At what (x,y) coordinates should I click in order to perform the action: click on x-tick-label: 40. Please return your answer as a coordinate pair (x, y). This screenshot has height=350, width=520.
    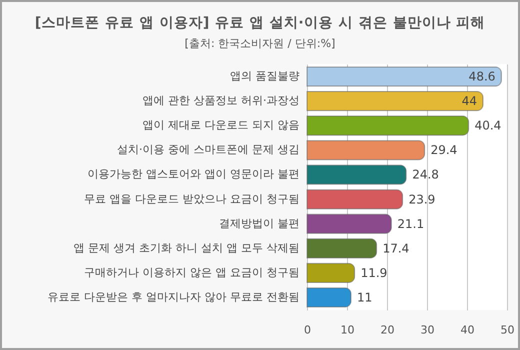
    Looking at the image, I should click on (467, 330).